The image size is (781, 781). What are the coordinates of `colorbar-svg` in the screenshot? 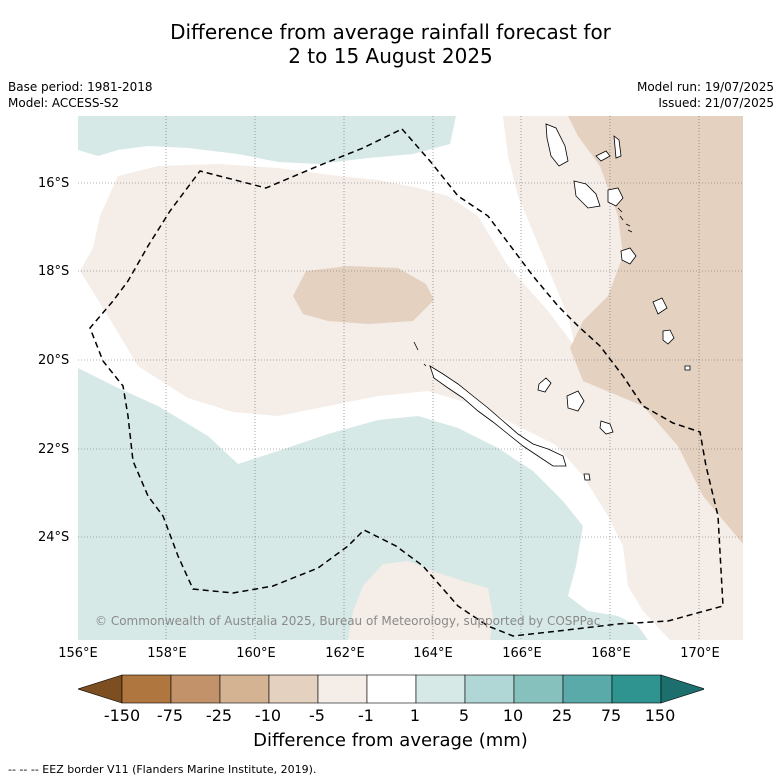 It's located at (391, 689).